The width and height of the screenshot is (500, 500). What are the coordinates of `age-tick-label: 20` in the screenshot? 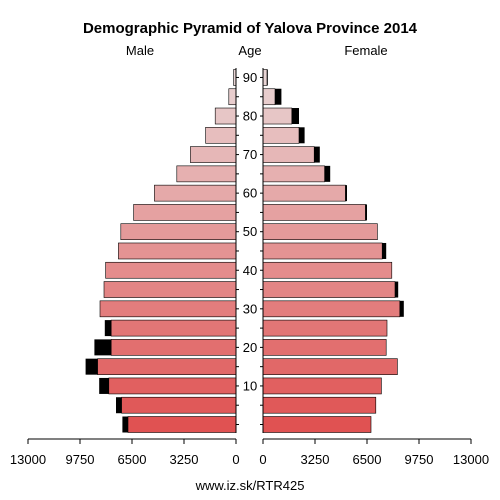 It's located at (250, 347).